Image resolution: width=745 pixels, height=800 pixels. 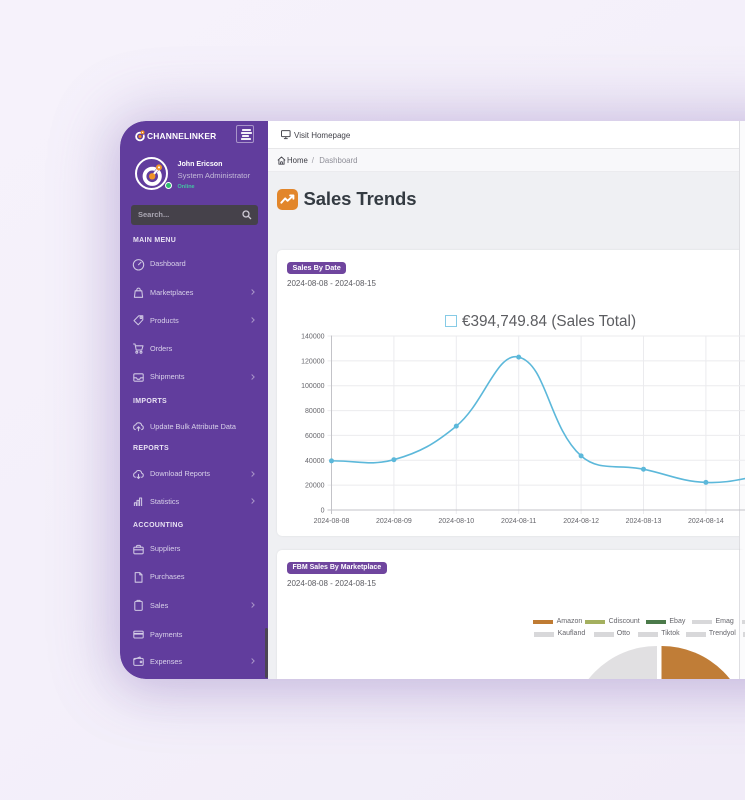 I want to click on svg-text: 2024-08-11, so click(x=518, y=521).